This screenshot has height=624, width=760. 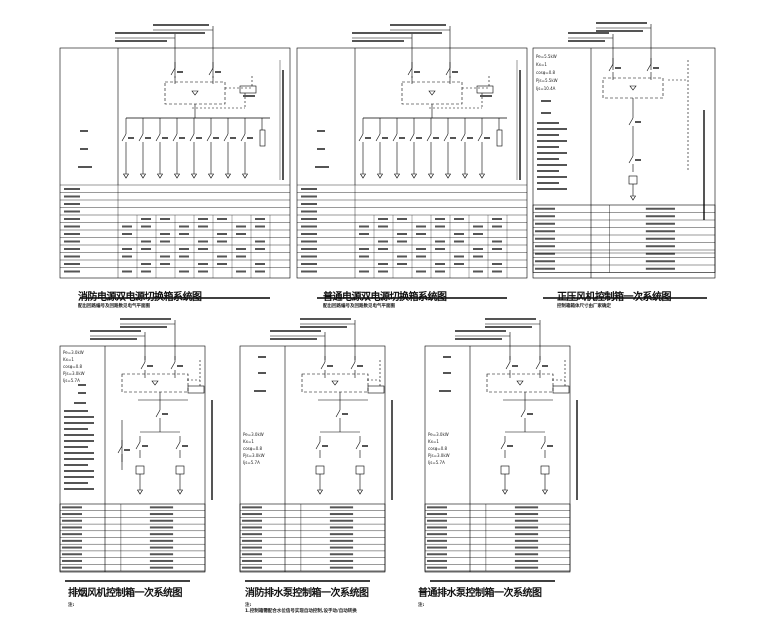 I want to click on panel-note-p1: 配出回路编号及回路数见电气平面图, so click(x=114, y=306).